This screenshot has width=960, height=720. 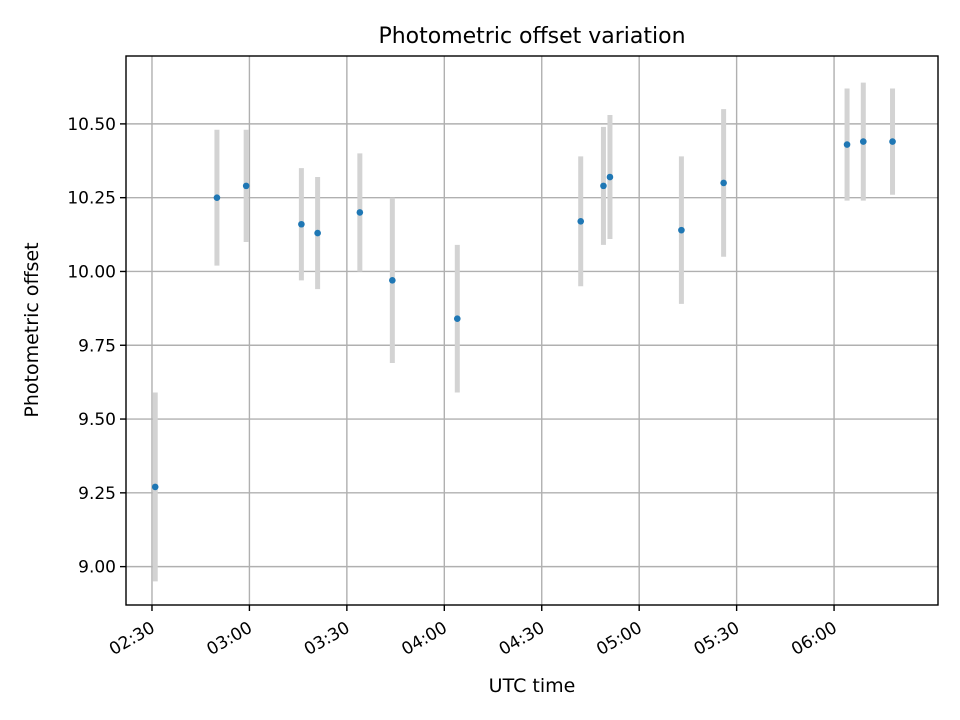 I want to click on y-tick-label: 9.75, so click(x=97, y=346).